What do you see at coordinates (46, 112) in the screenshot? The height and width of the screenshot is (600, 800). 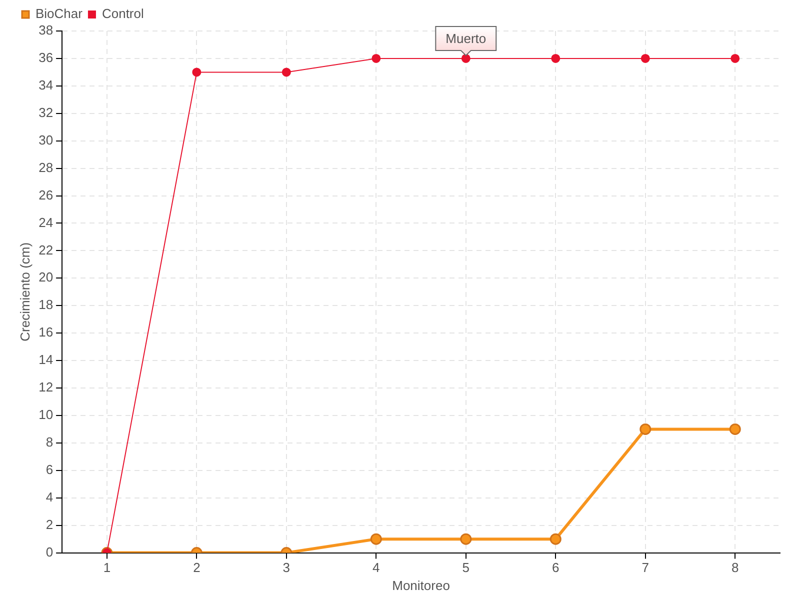 I see `y-tick-label: 32` at bounding box center [46, 112].